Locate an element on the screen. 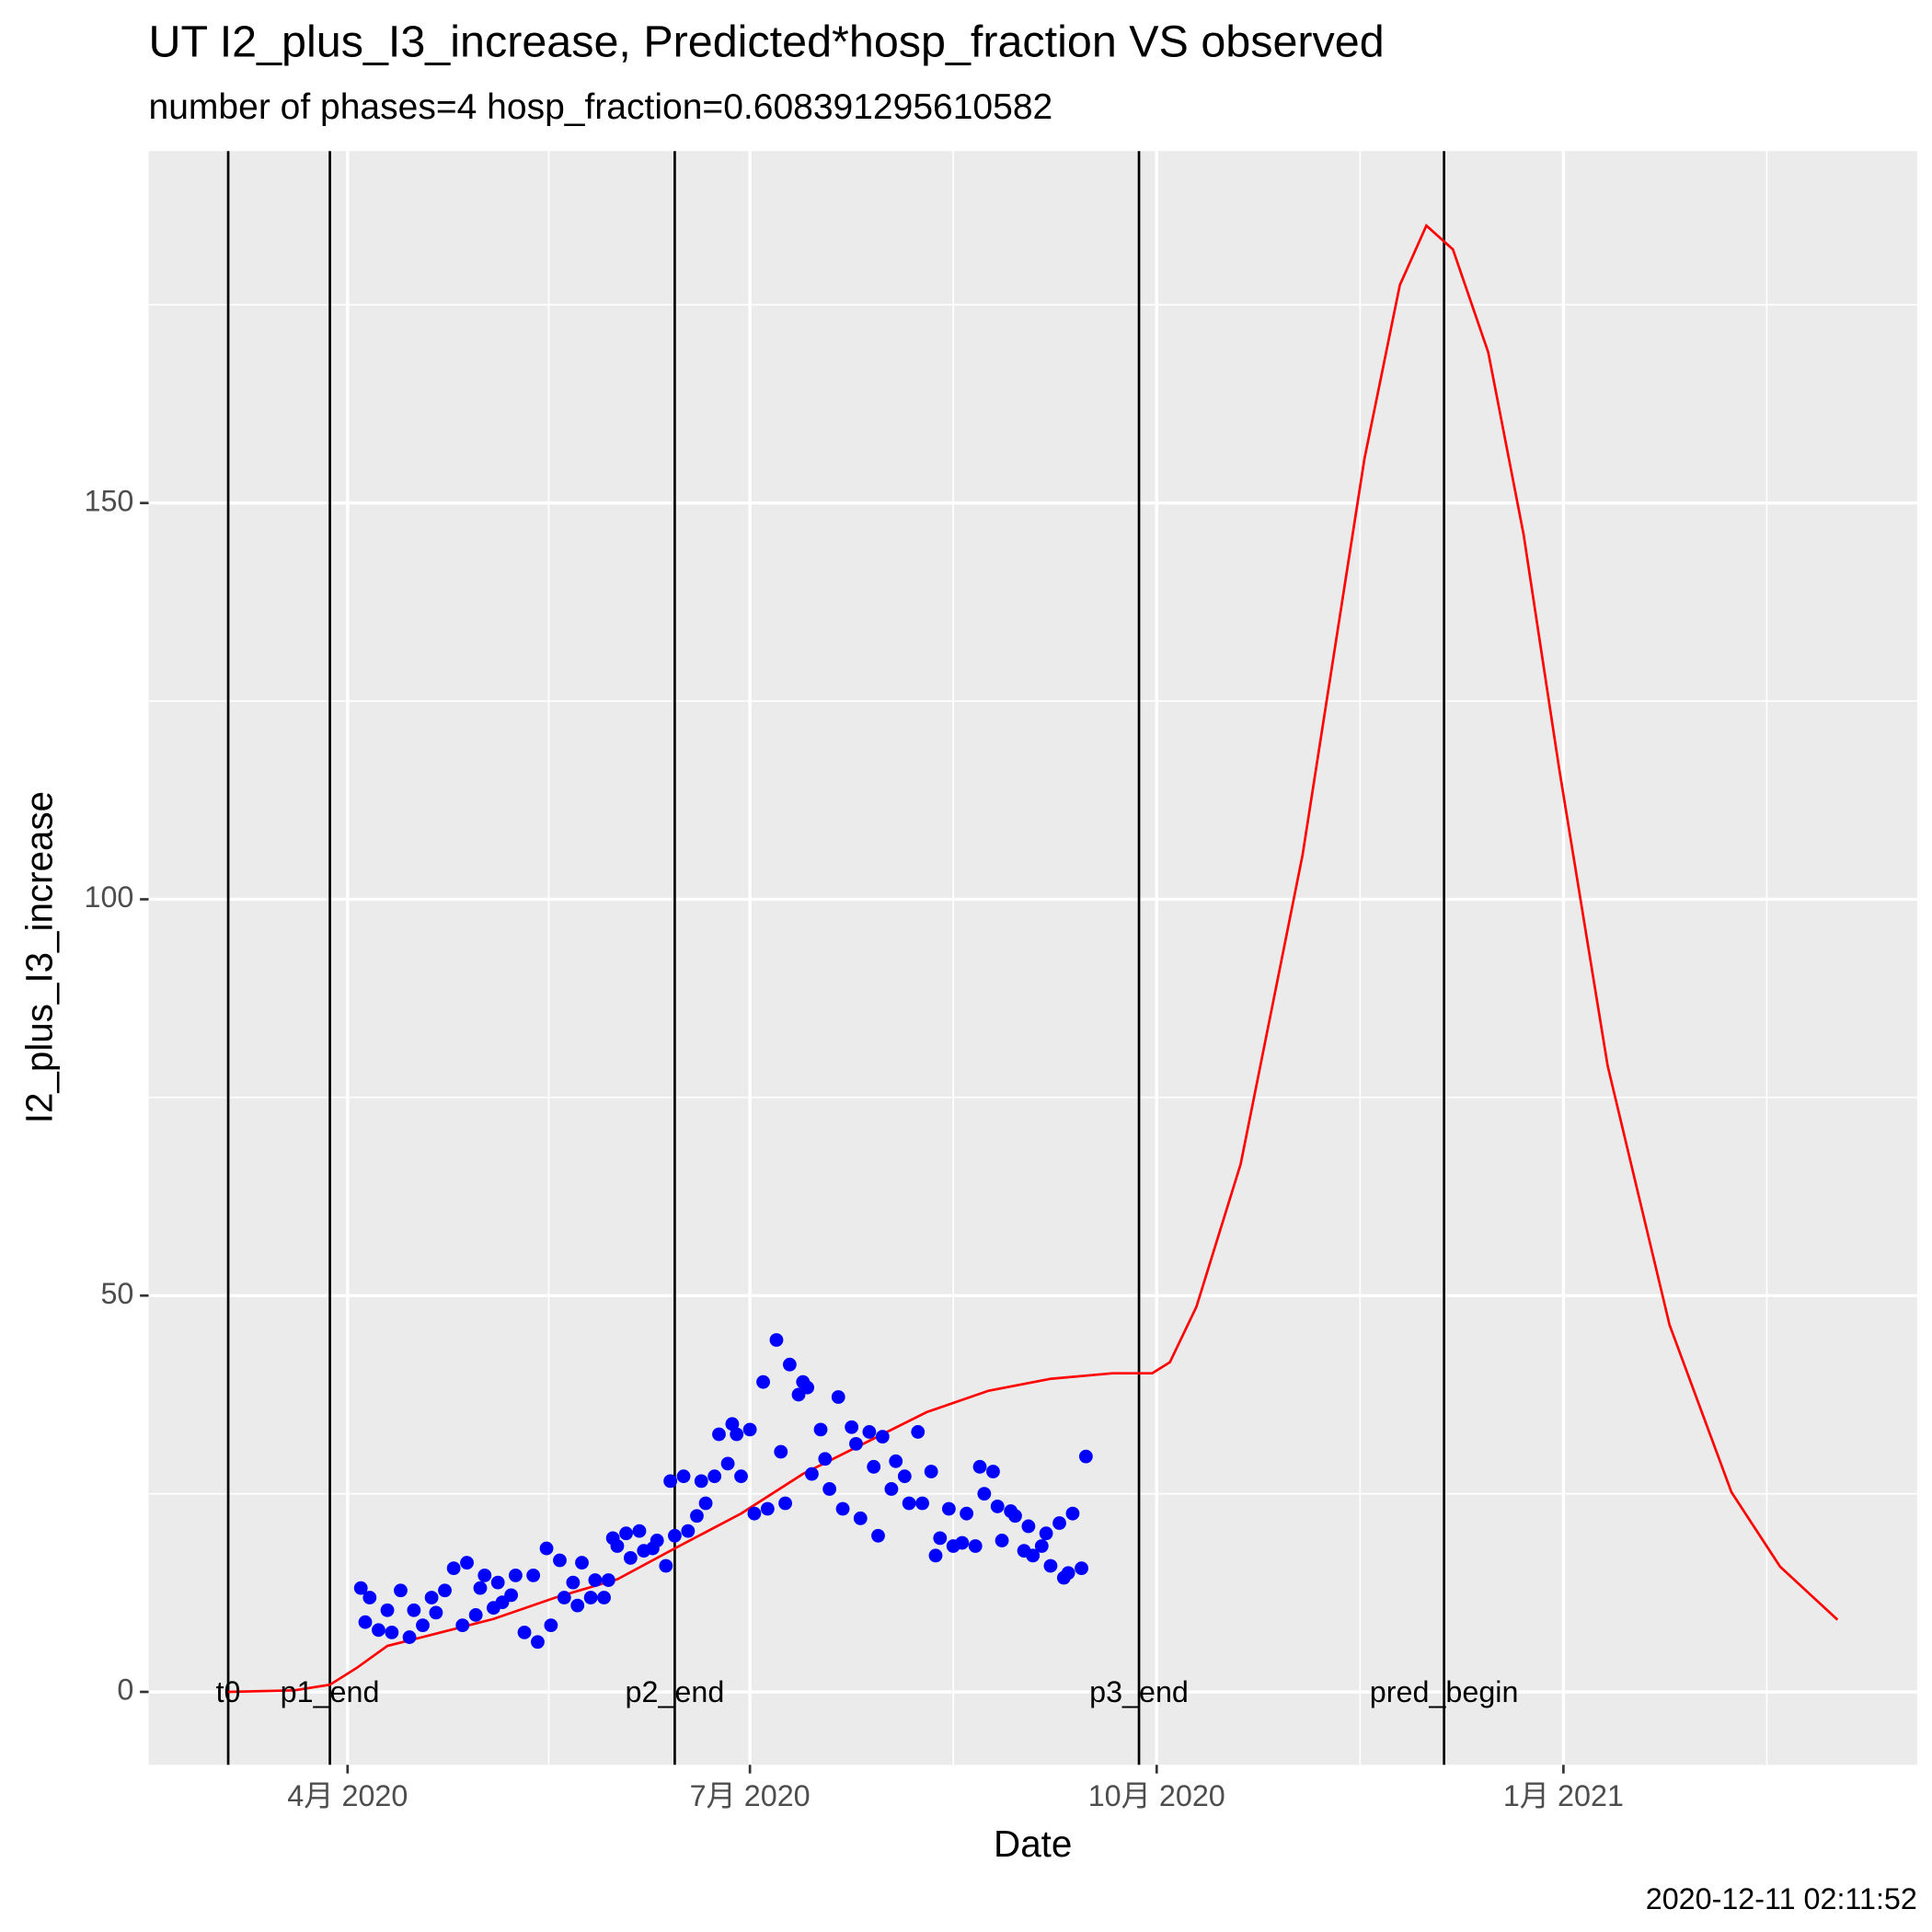  x-tick-label: 7月 2020 is located at coordinates (750, 1795).